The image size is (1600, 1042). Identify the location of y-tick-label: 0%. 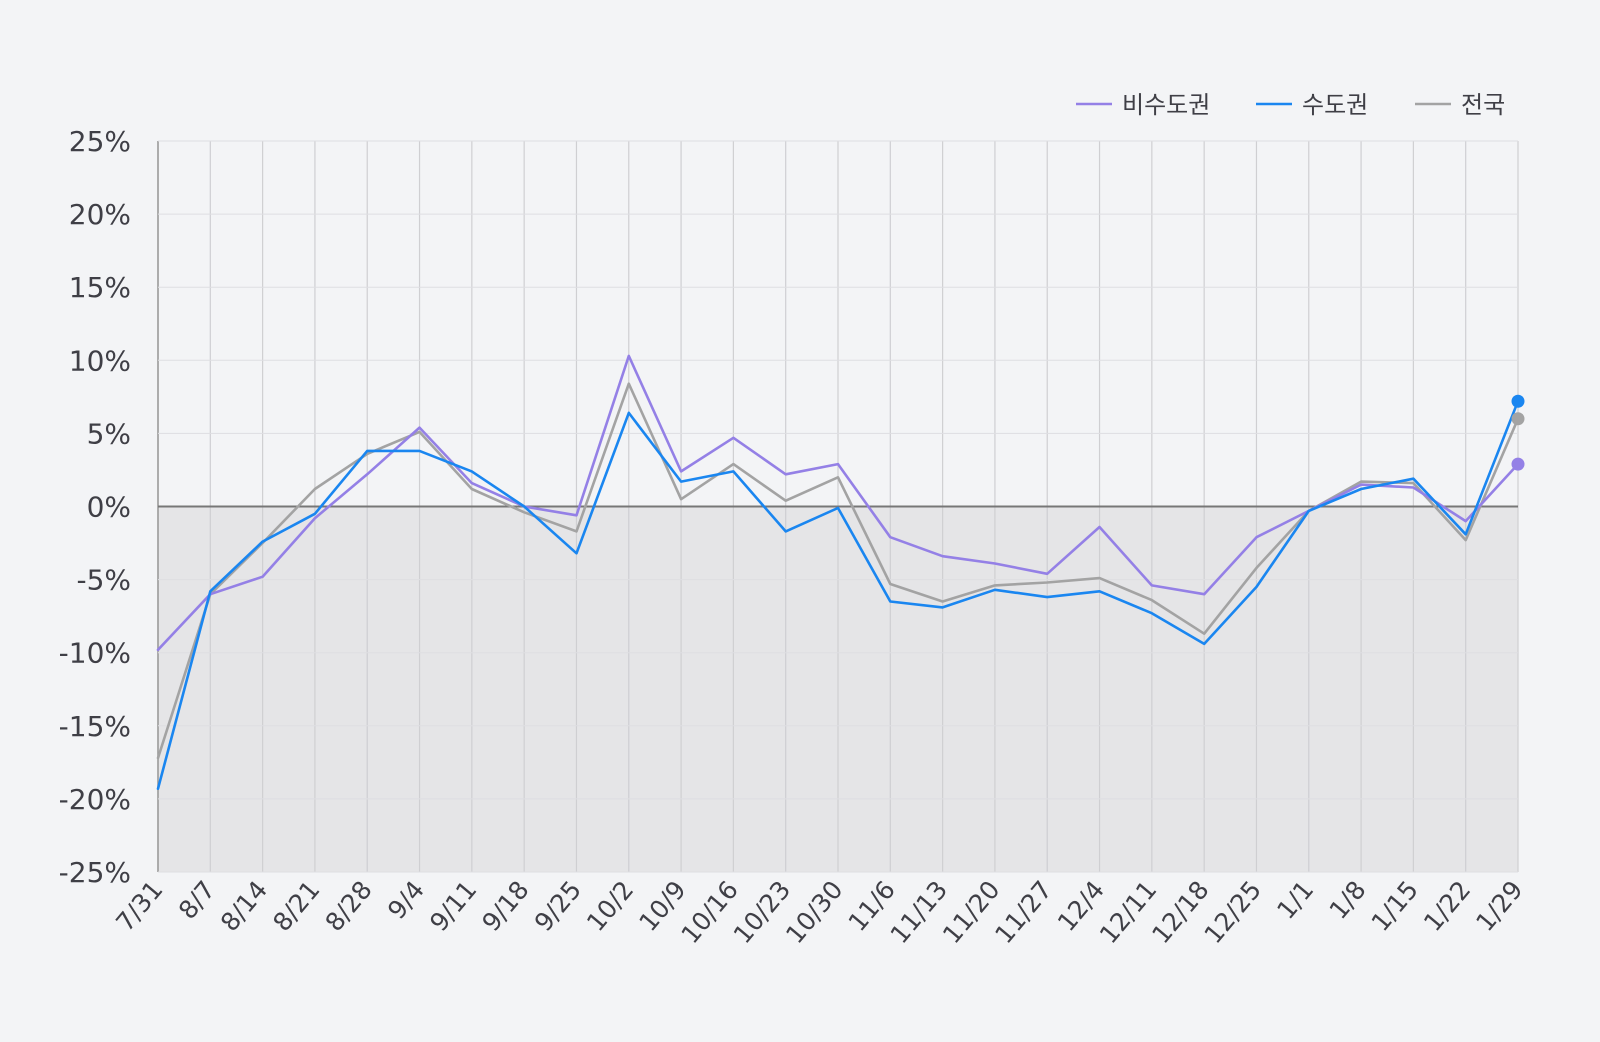
(109, 507).